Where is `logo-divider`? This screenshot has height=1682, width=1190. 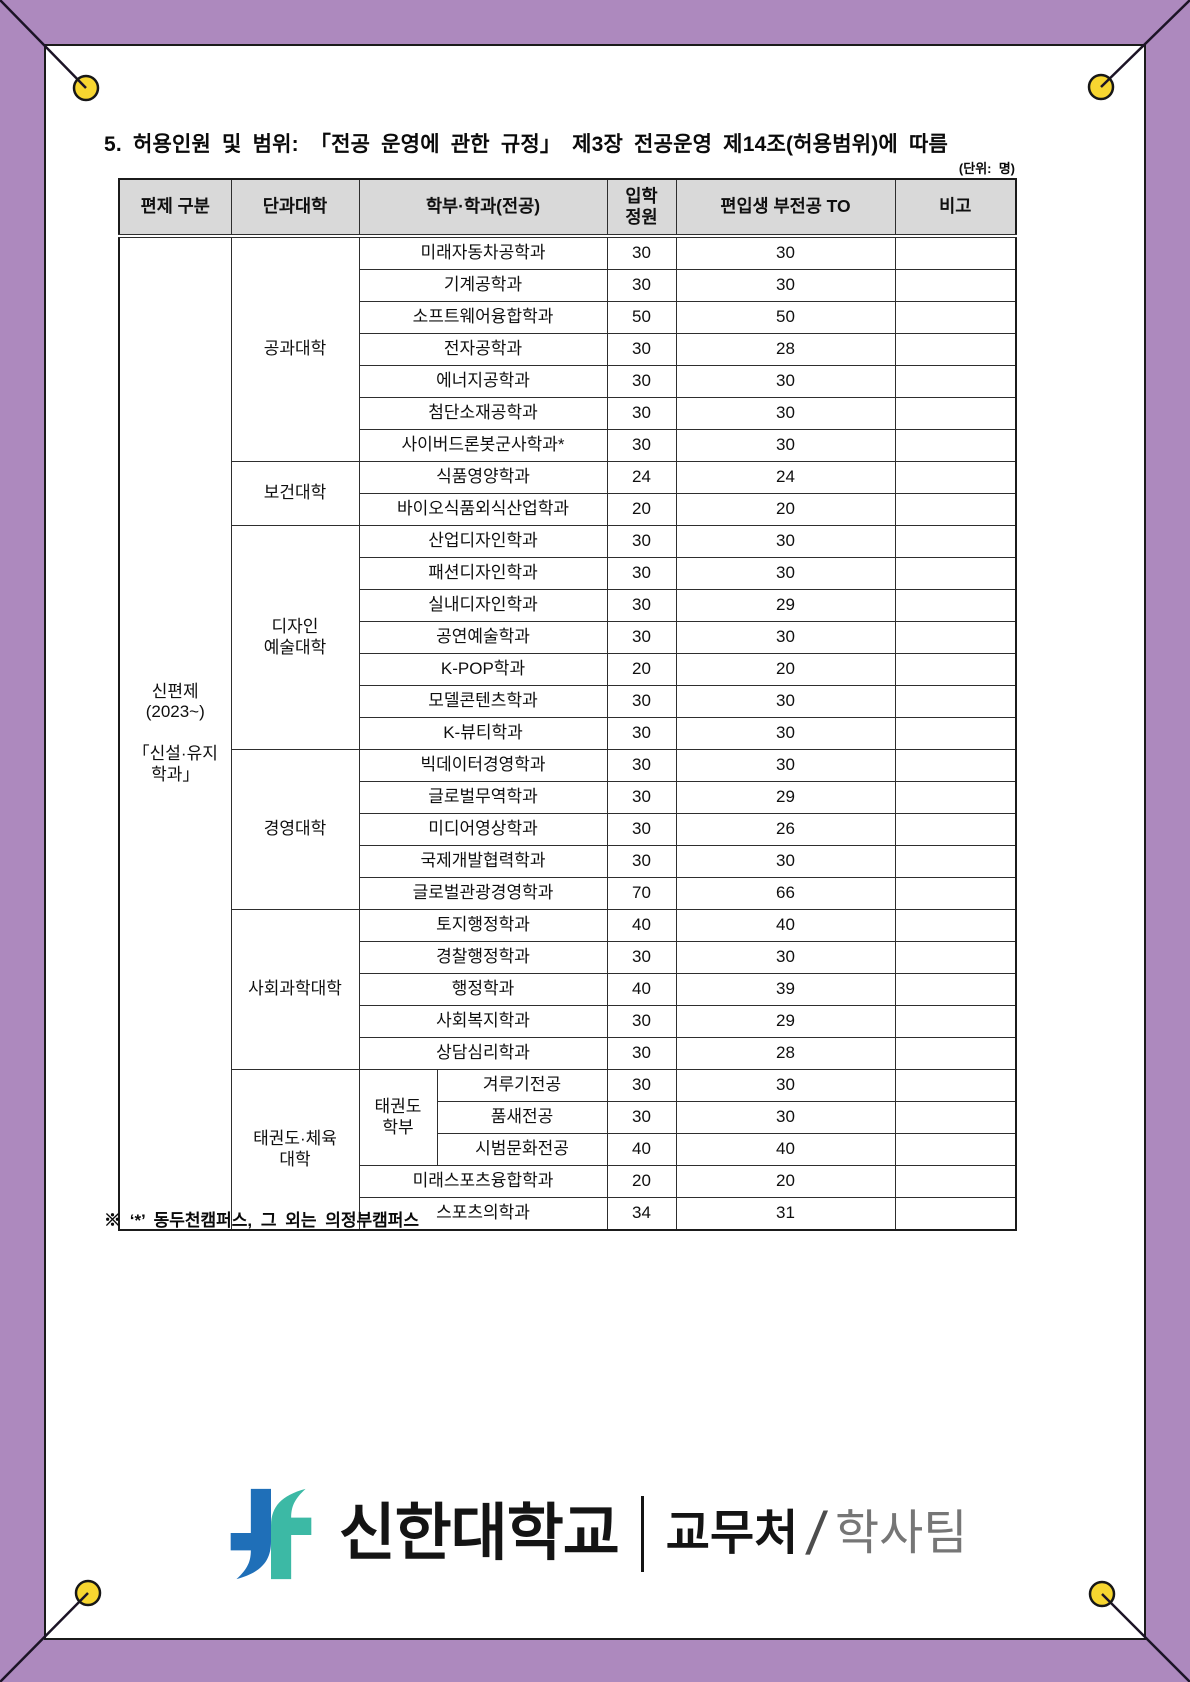
logo-divider is located at coordinates (642, 1534).